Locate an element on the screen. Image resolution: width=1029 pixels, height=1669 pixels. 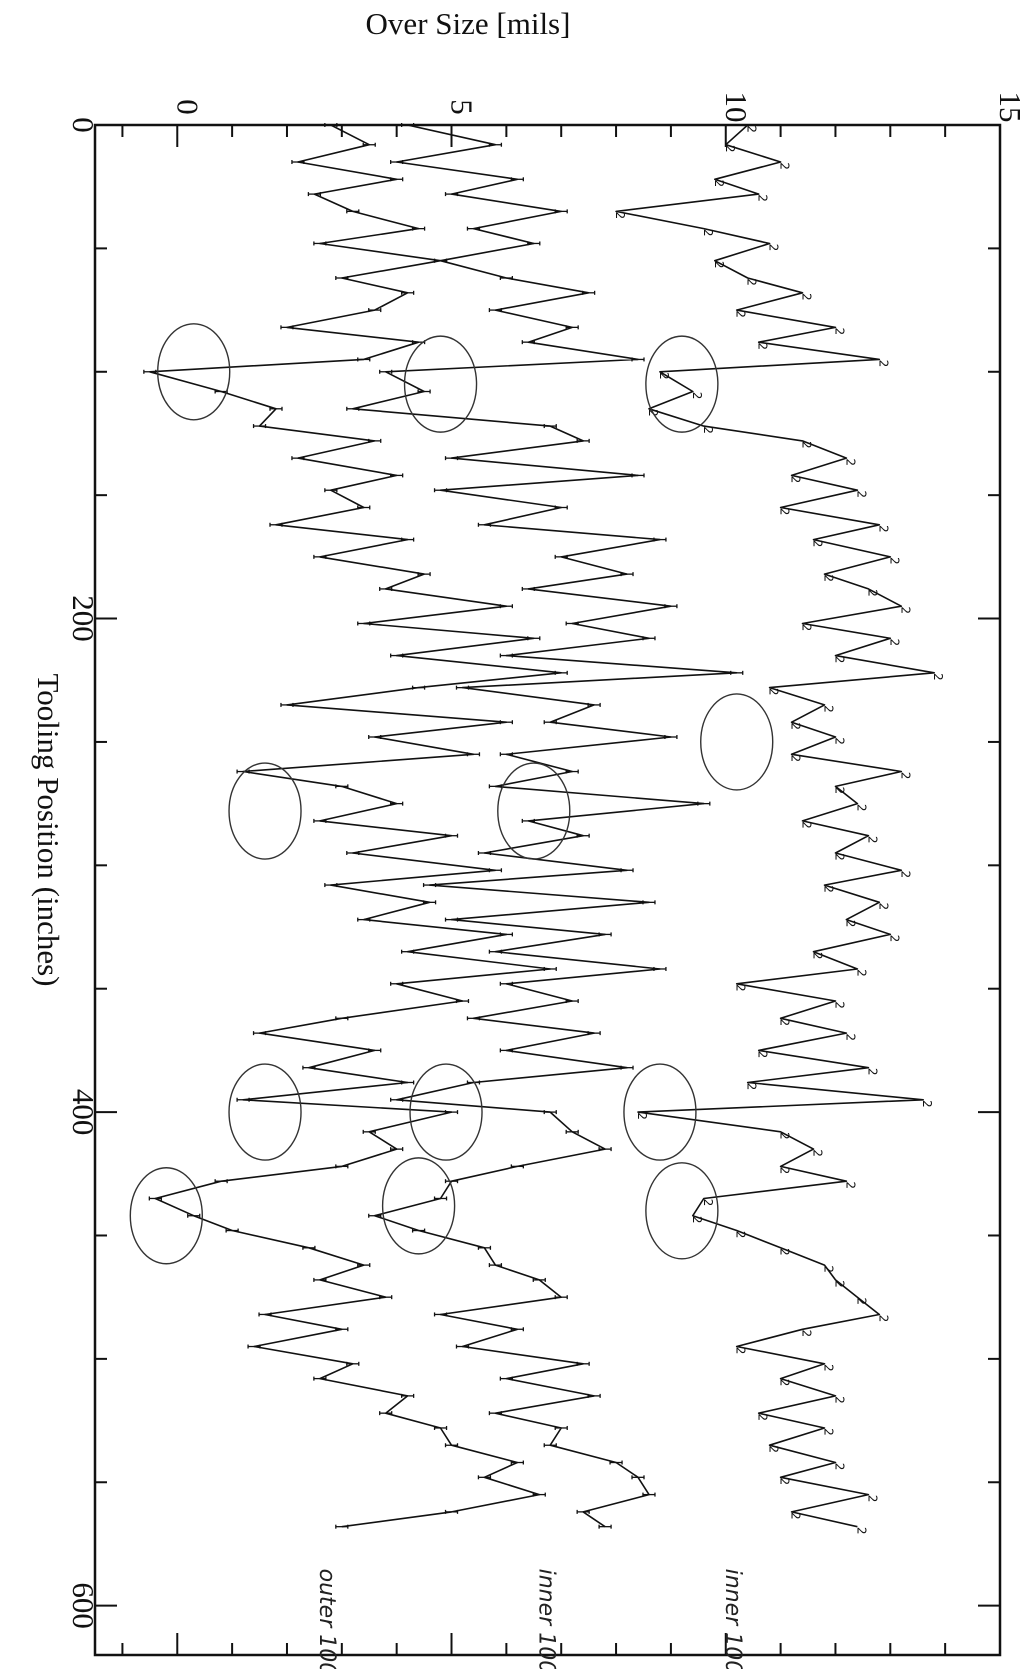
x-tick-label: 0 is located at coordinates (83, 125).